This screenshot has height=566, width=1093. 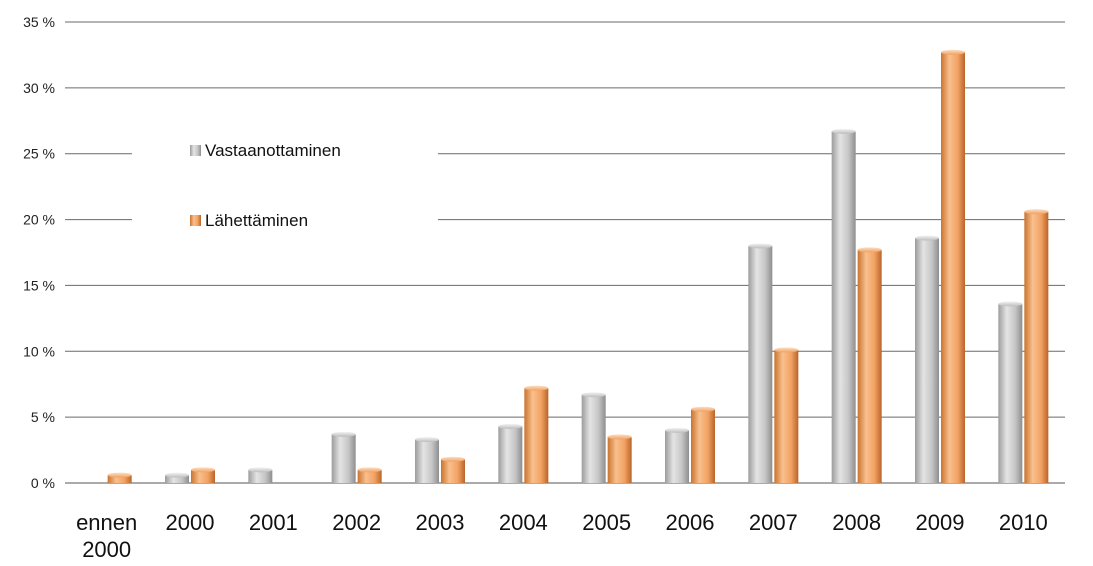 What do you see at coordinates (39, 88) in the screenshot?
I see `y-tick-label: 30 %` at bounding box center [39, 88].